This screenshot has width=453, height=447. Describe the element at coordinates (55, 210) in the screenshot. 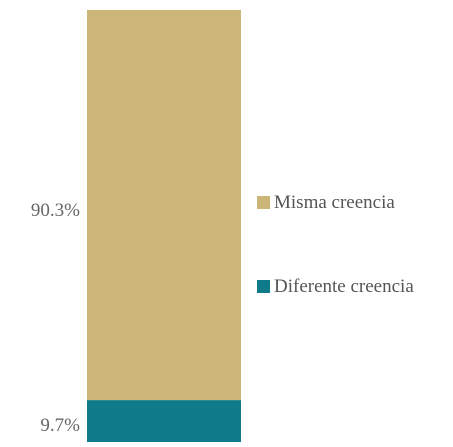

I see `label-misma-creencia: 90.3%` at that location.